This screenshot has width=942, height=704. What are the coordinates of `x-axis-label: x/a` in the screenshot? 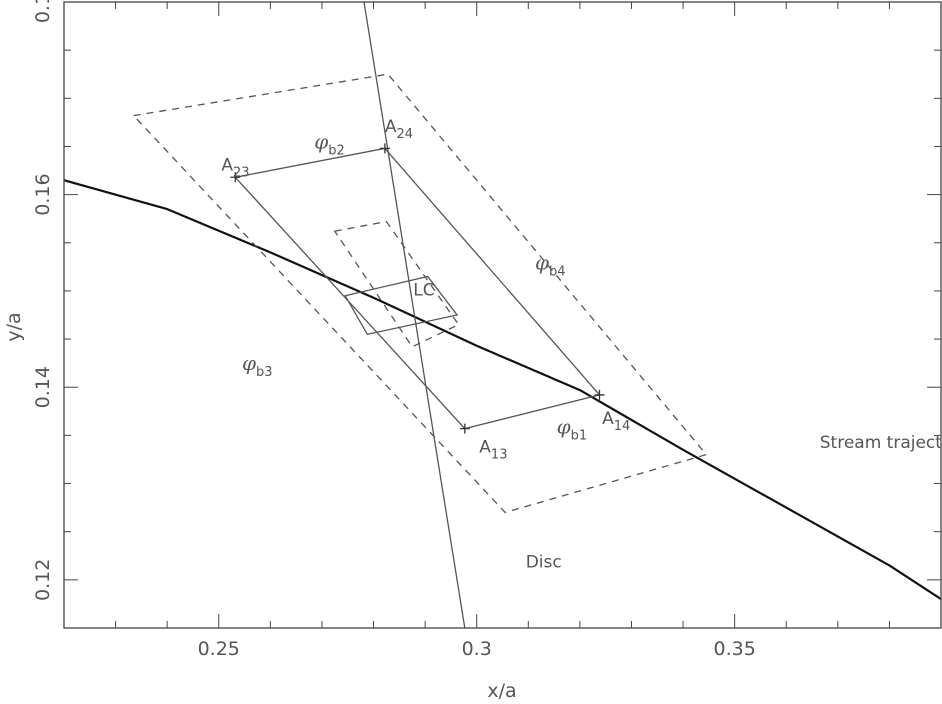 It's located at (501, 691).